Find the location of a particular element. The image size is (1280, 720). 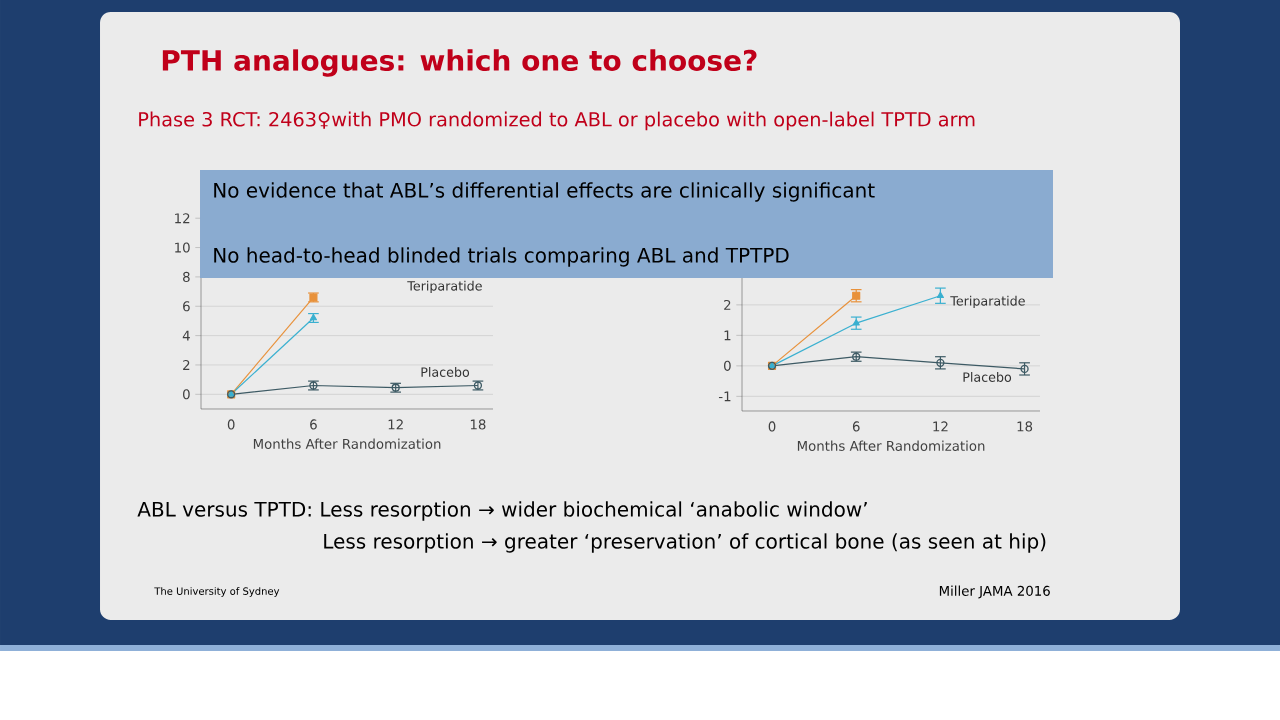

y-tick-label: 1 is located at coordinates (727, 335).